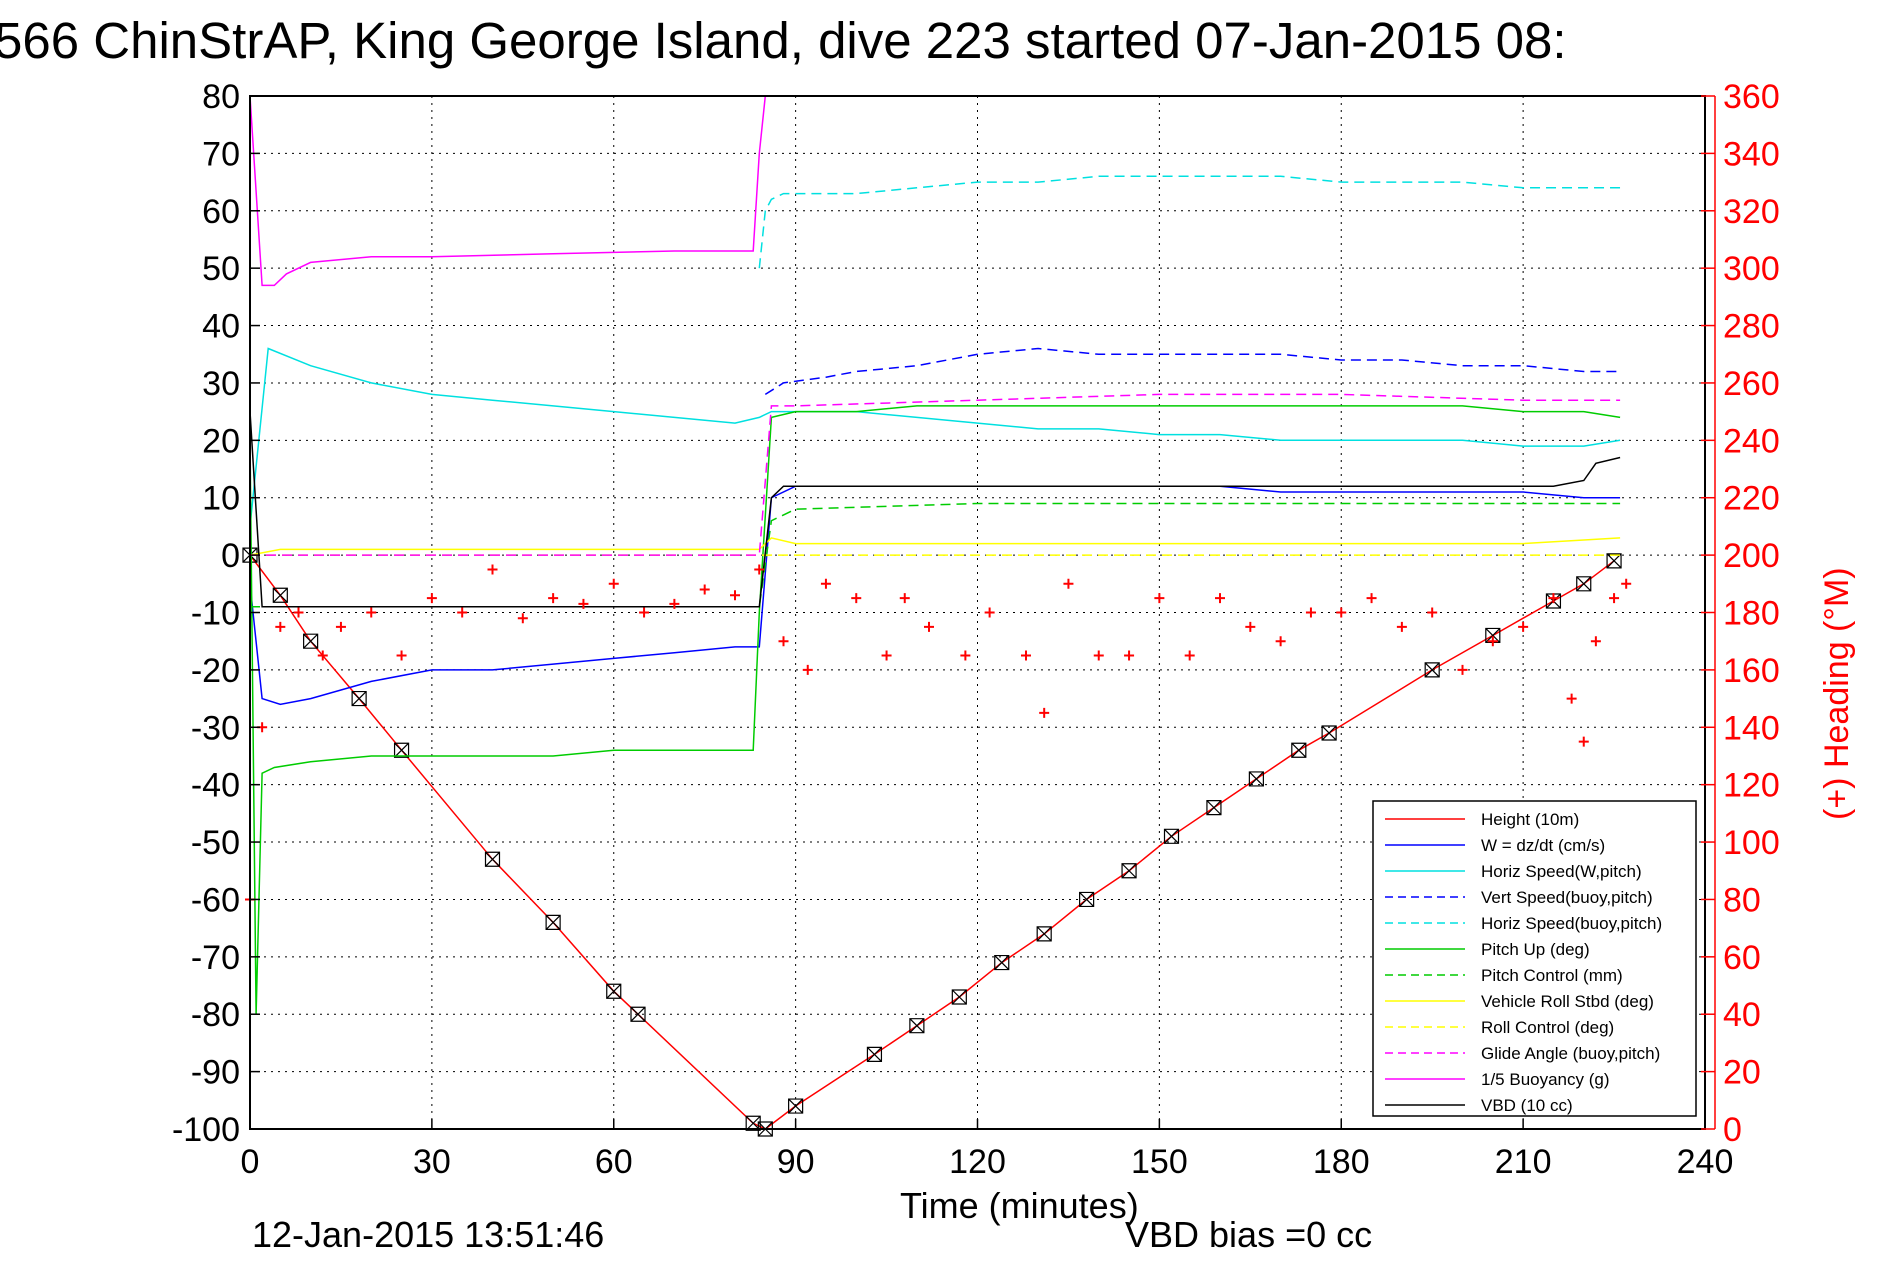 This screenshot has height=1262, width=1891. What do you see at coordinates (796, 1162) in the screenshot?
I see `x-tick-label: 90` at bounding box center [796, 1162].